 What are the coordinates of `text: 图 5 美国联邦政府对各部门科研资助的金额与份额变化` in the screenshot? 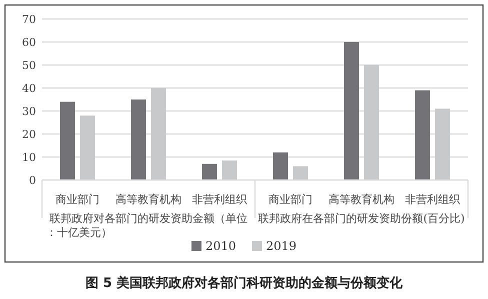 It's located at (244, 283).